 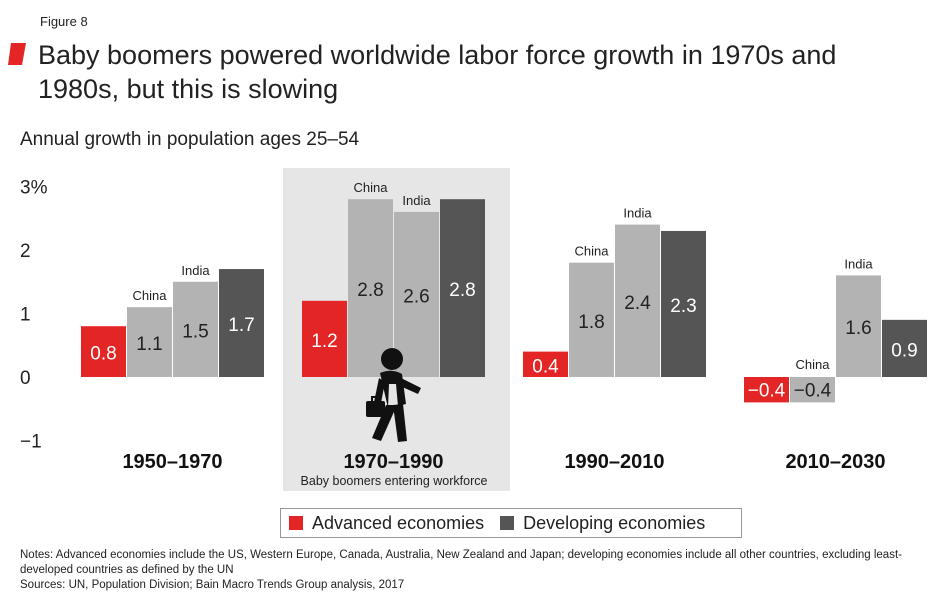 What do you see at coordinates (614, 462) in the screenshot?
I see `category-label: 1990–2010` at bounding box center [614, 462].